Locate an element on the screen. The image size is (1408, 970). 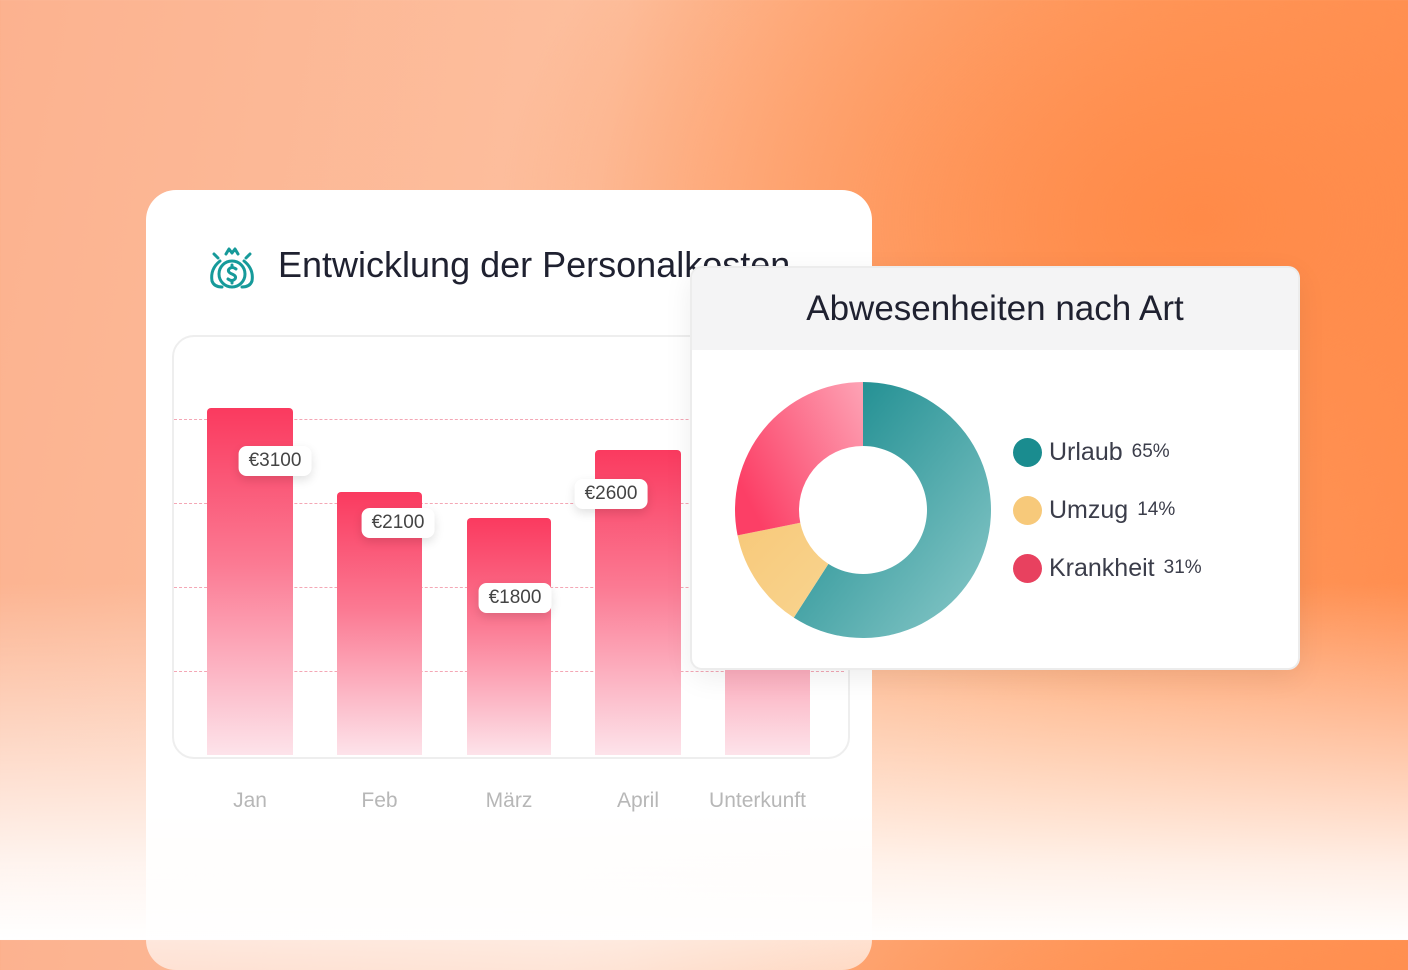
pie-chart-title: Abwesenheiten nach Art is located at coordinates (995, 309).